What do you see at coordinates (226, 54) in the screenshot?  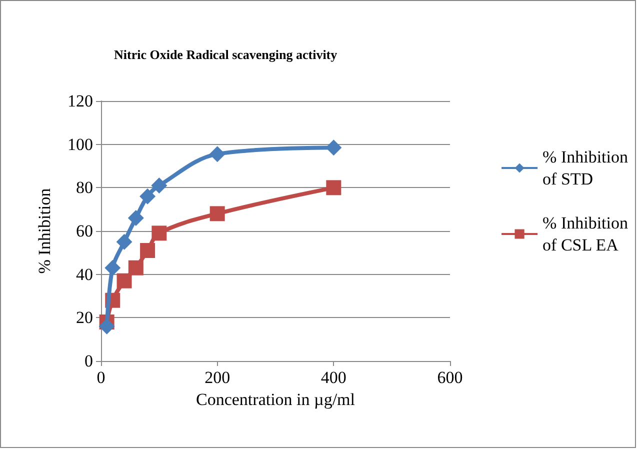 I see `chart-title: Nitric Oxide Radical scavenging activity` at bounding box center [226, 54].